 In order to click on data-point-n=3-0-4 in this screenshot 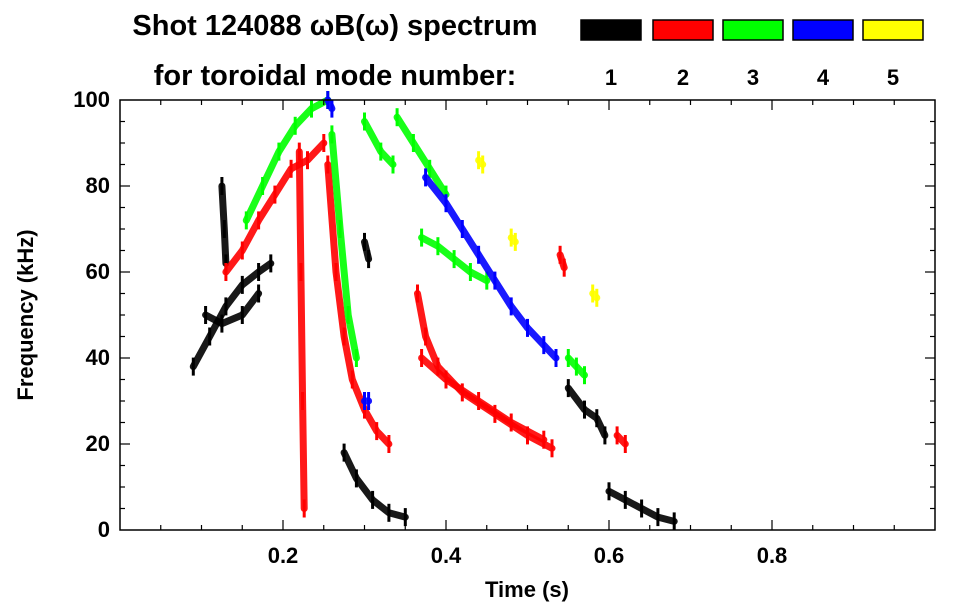, I will do `click(311, 108)`.